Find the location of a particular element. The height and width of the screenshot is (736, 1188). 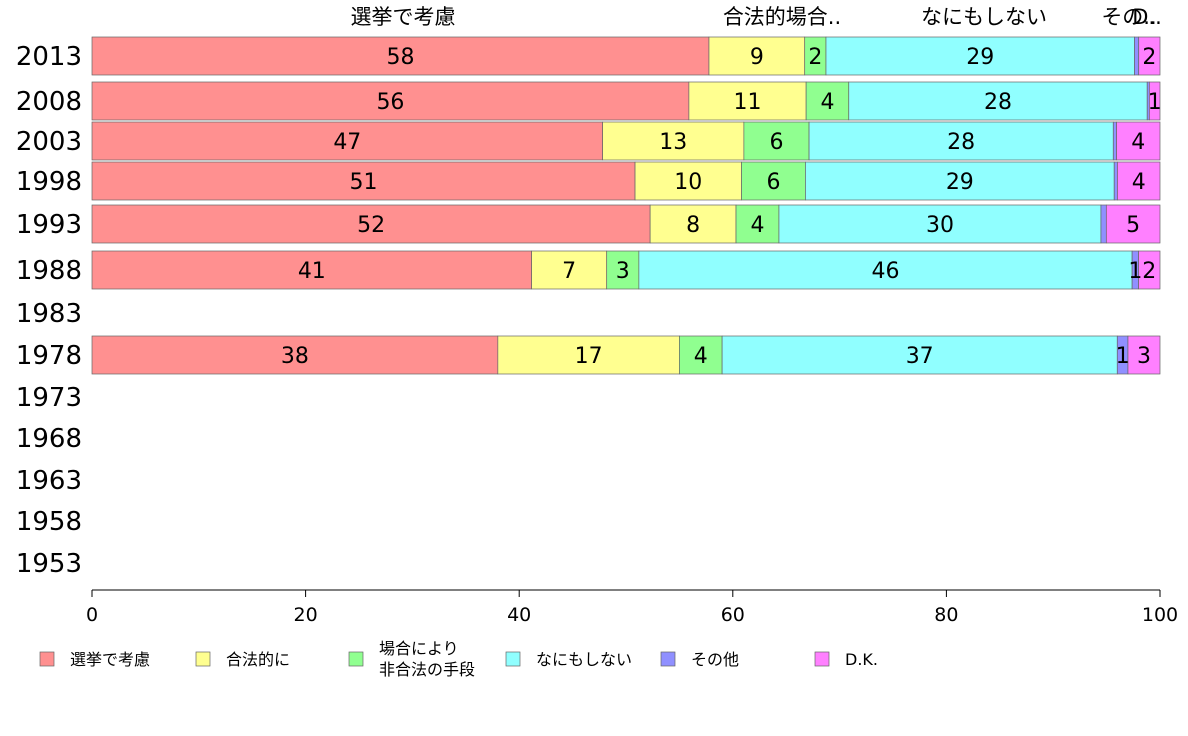

x-tick-label-60: 60 is located at coordinates (733, 615).